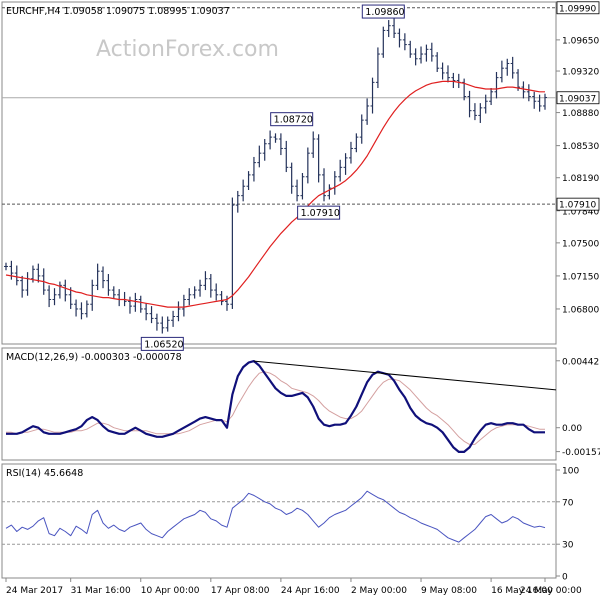 This screenshot has width=600, height=600. I want to click on price-annotation: 1.06520, so click(163, 344).